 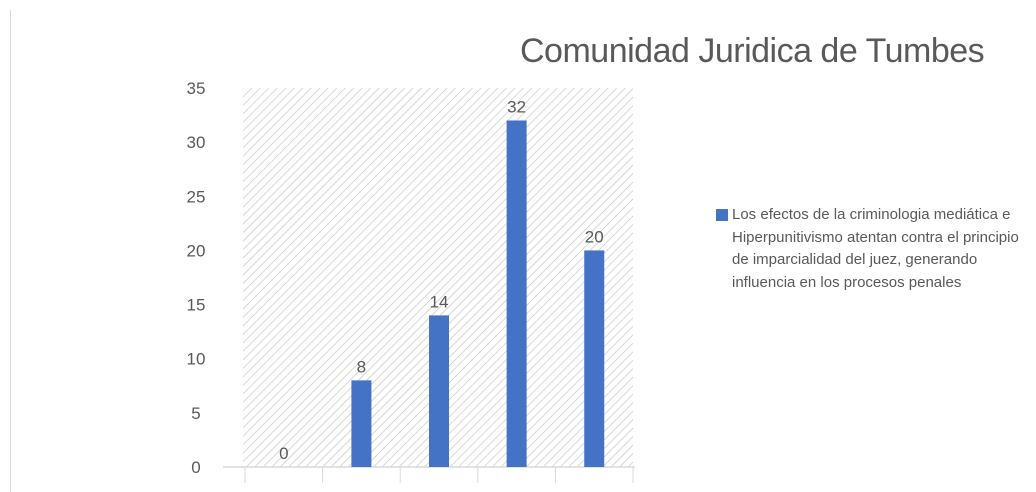 I want to click on y-tick-label: 30, so click(x=196, y=142).